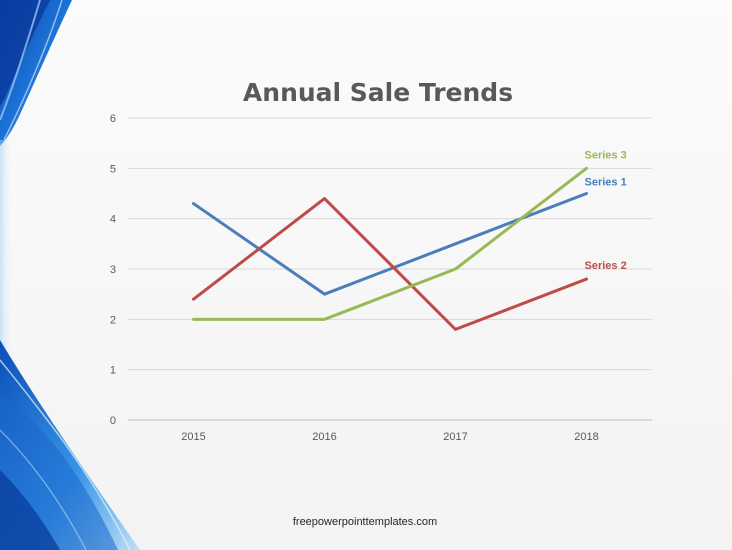 The image size is (732, 550). Describe the element at coordinates (586, 437) in the screenshot. I see `x-tick-label: 2018` at that location.